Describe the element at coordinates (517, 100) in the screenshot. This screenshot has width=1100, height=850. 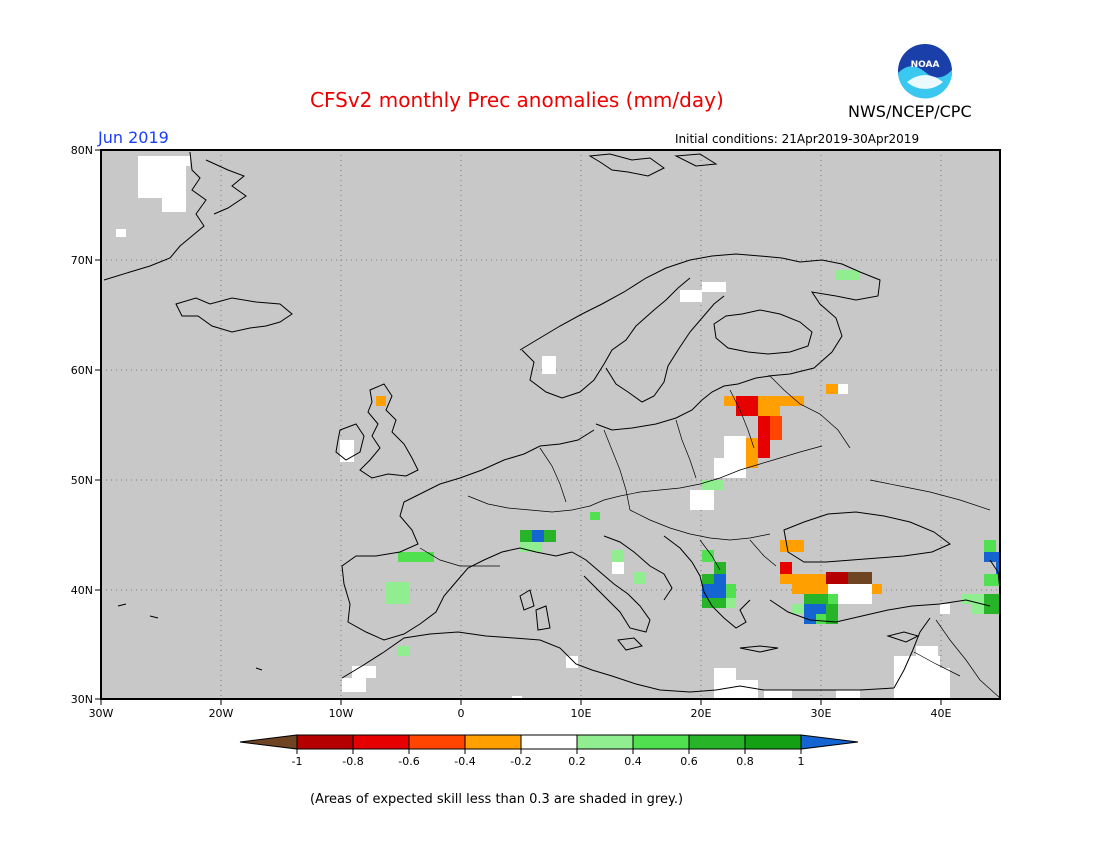
I see `map-title: CFSv2 monthly Prec anomalies (mm/day)` at that location.